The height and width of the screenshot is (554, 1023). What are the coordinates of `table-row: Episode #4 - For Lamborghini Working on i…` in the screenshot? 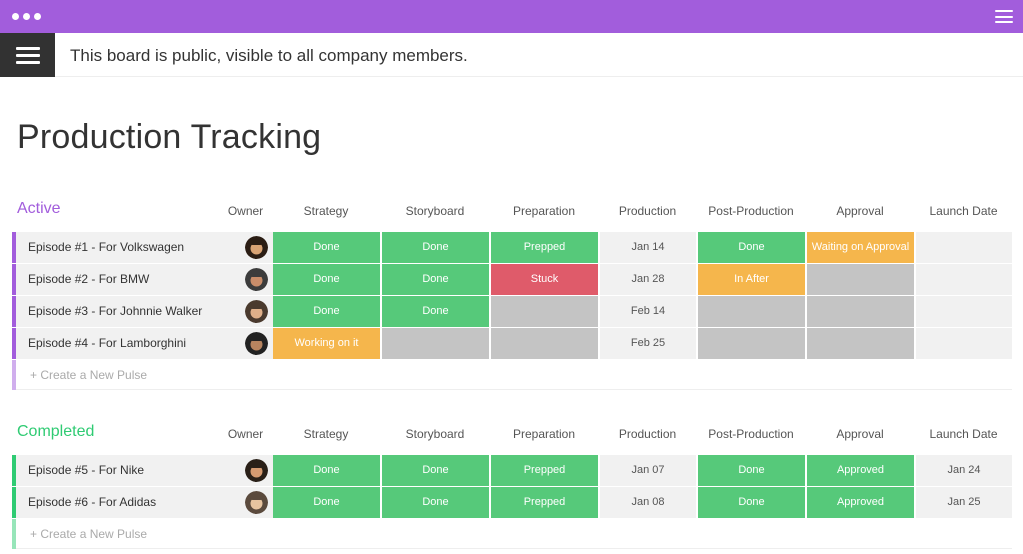 It's located at (512, 344).